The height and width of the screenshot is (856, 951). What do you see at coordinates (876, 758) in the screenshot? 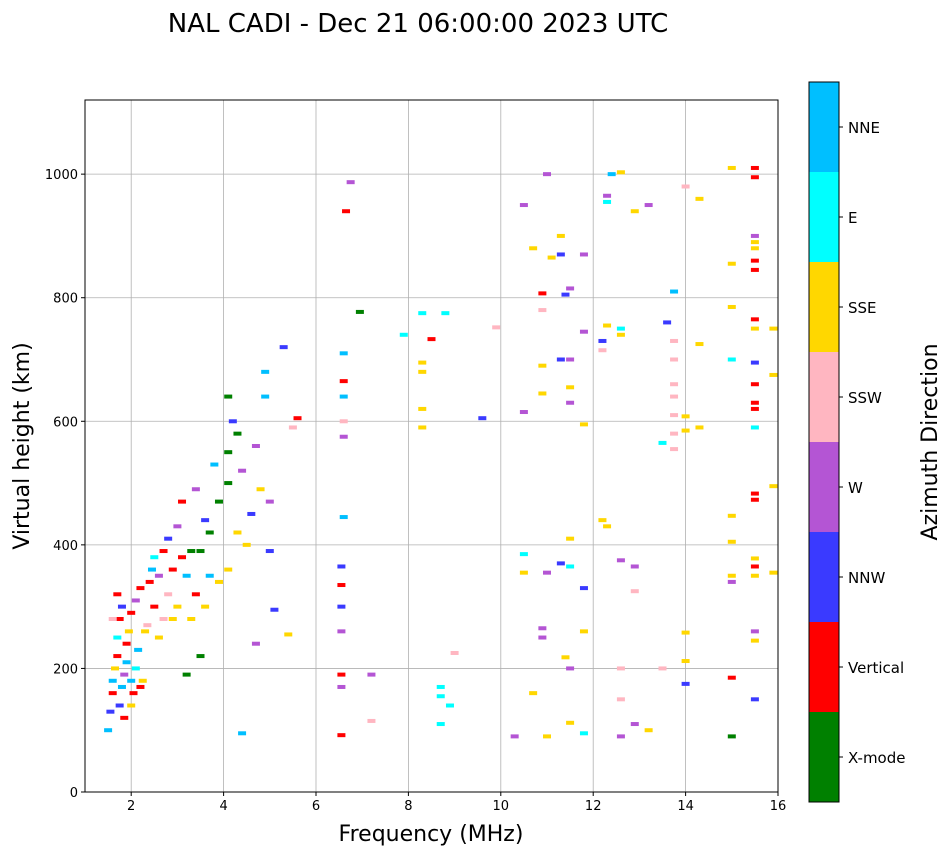
I see `colorbar-tick-label: X-mode` at bounding box center [876, 758].